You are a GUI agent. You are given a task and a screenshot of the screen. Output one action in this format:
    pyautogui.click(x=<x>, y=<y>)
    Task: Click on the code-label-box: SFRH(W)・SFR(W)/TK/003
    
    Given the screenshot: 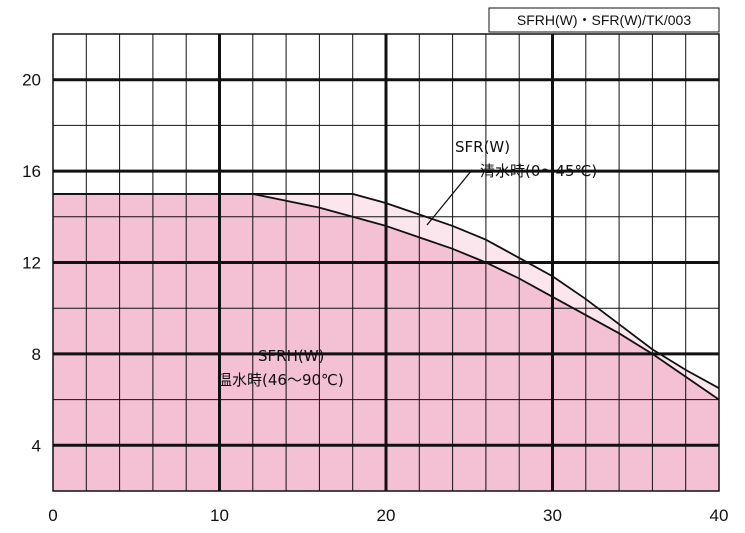 What is the action you would take?
    pyautogui.click(x=604, y=20)
    